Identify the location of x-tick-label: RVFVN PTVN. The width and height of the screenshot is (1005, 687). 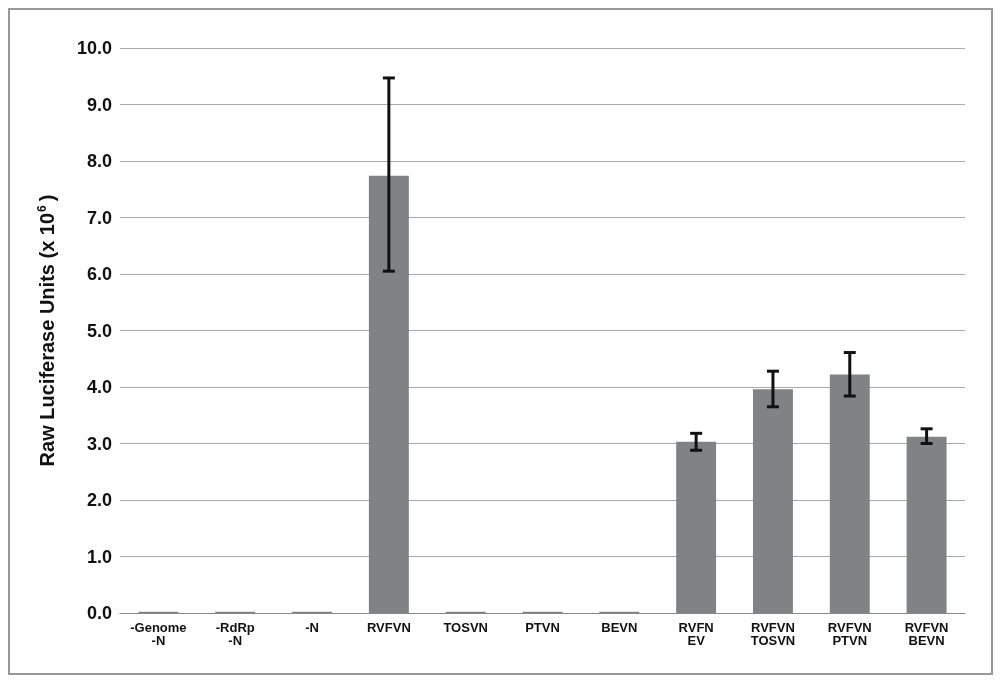
(849, 634).